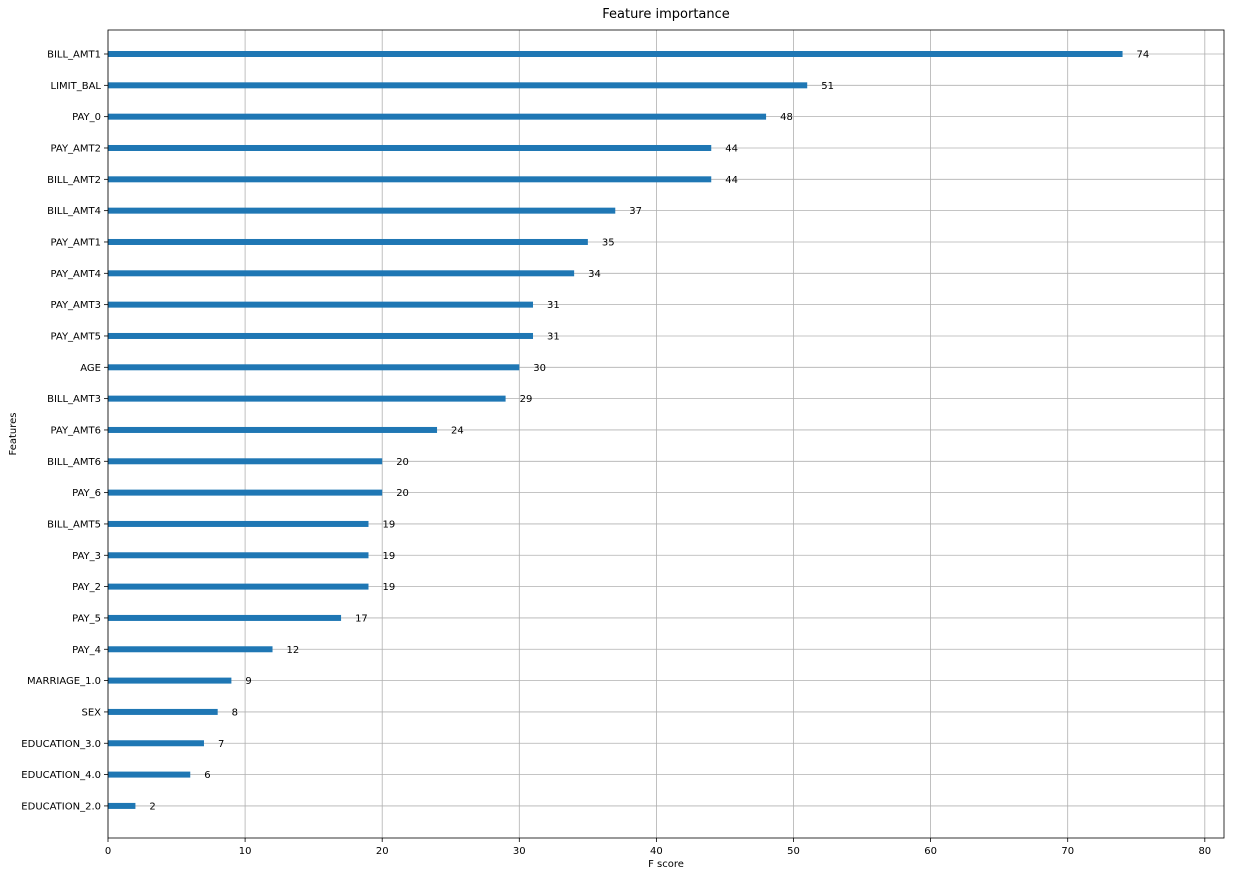  What do you see at coordinates (526, 399) in the screenshot?
I see `value-label: 29` at bounding box center [526, 399].